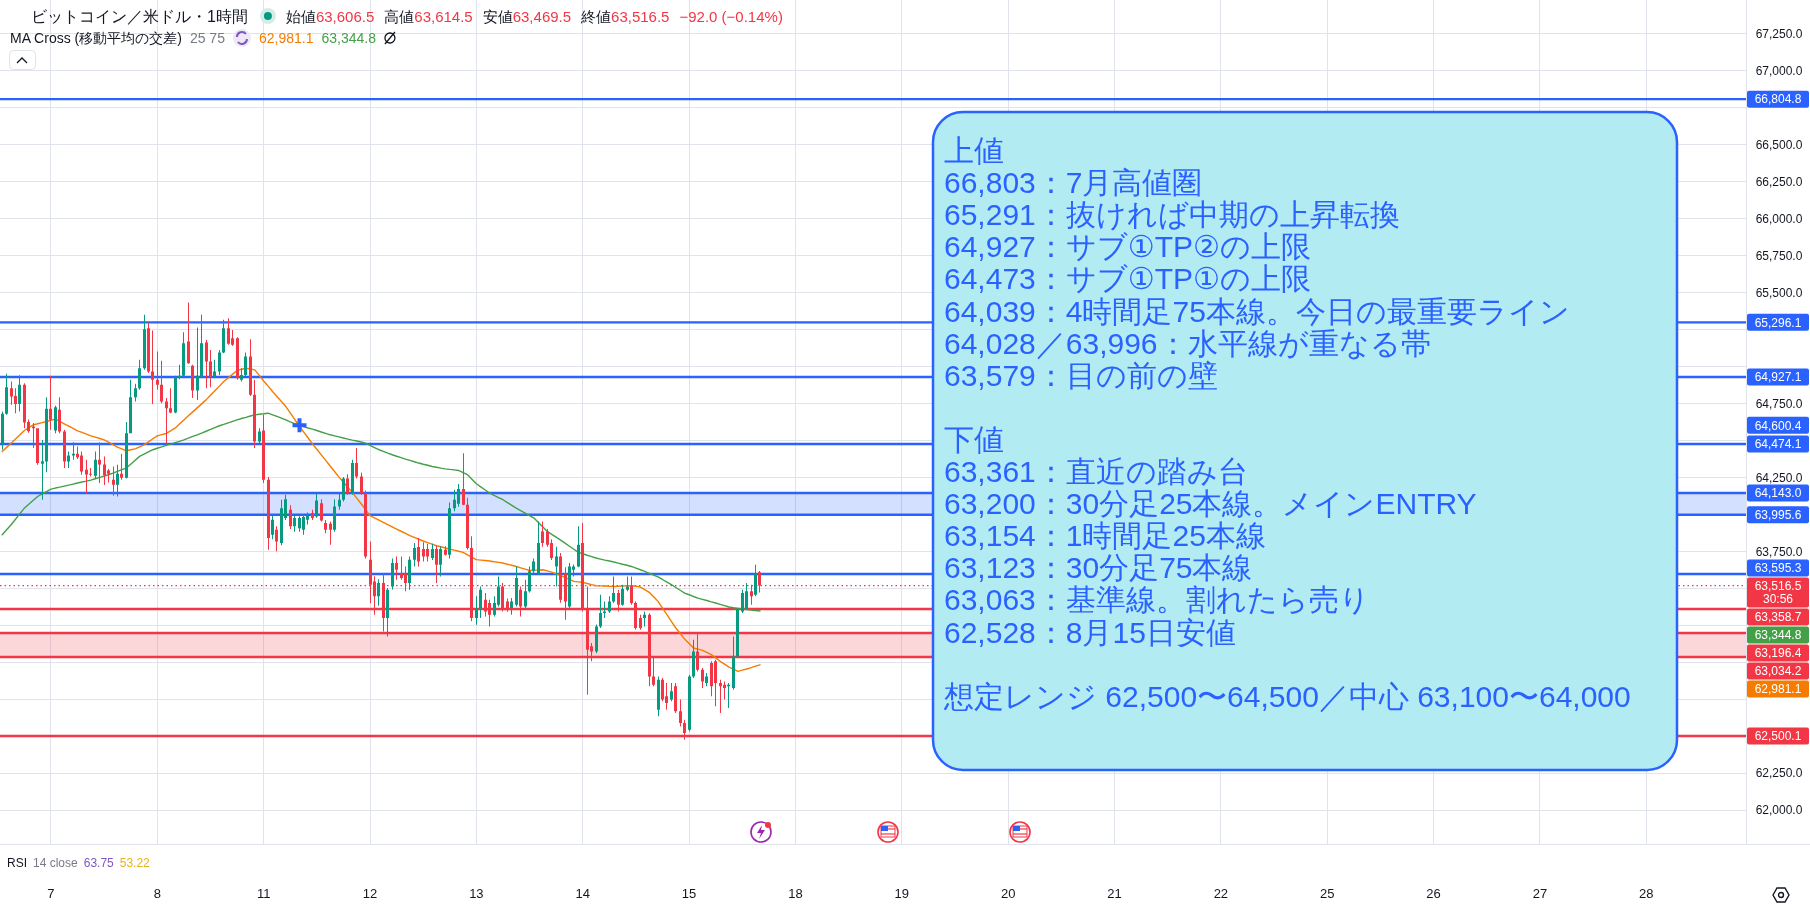 The height and width of the screenshot is (908, 1810). What do you see at coordinates (1008, 893) in the screenshot?
I see `x-tick-label: 20` at bounding box center [1008, 893].